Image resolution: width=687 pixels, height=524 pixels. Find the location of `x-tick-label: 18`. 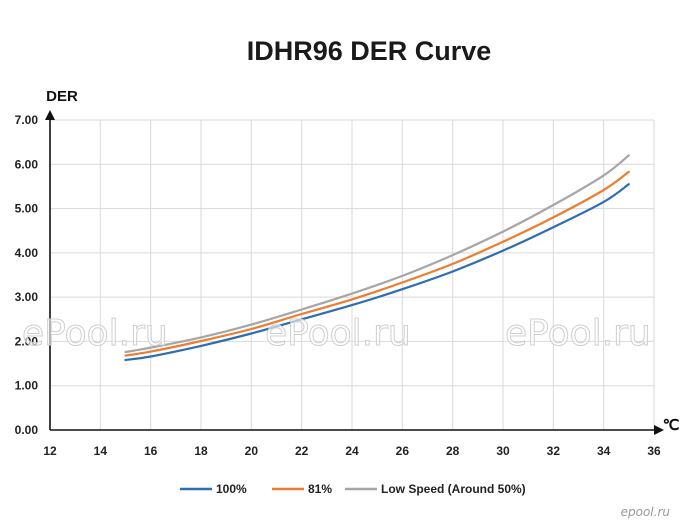

x-tick-label: 18 is located at coordinates (201, 451).